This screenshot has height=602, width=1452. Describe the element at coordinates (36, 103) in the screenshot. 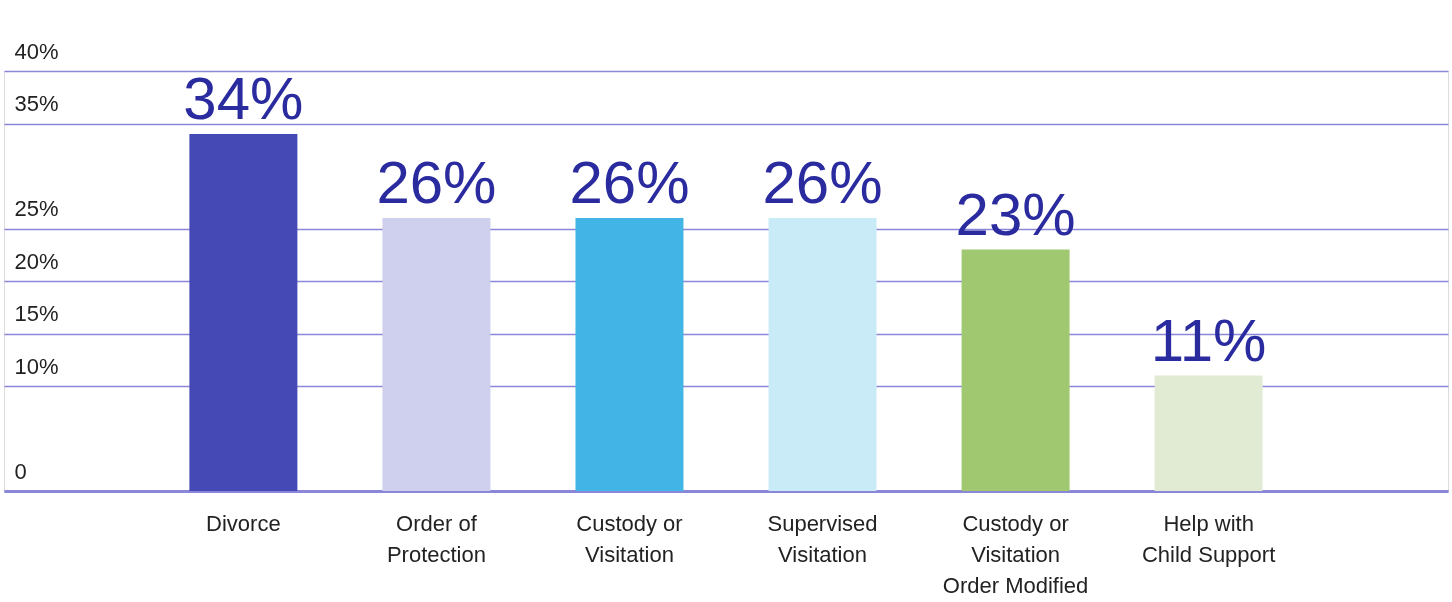

I see `y-tick-label: 35%` at that location.